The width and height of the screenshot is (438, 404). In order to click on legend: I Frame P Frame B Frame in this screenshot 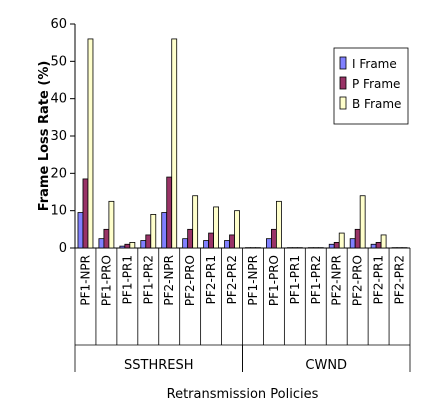, I will do `click(371, 86)`.